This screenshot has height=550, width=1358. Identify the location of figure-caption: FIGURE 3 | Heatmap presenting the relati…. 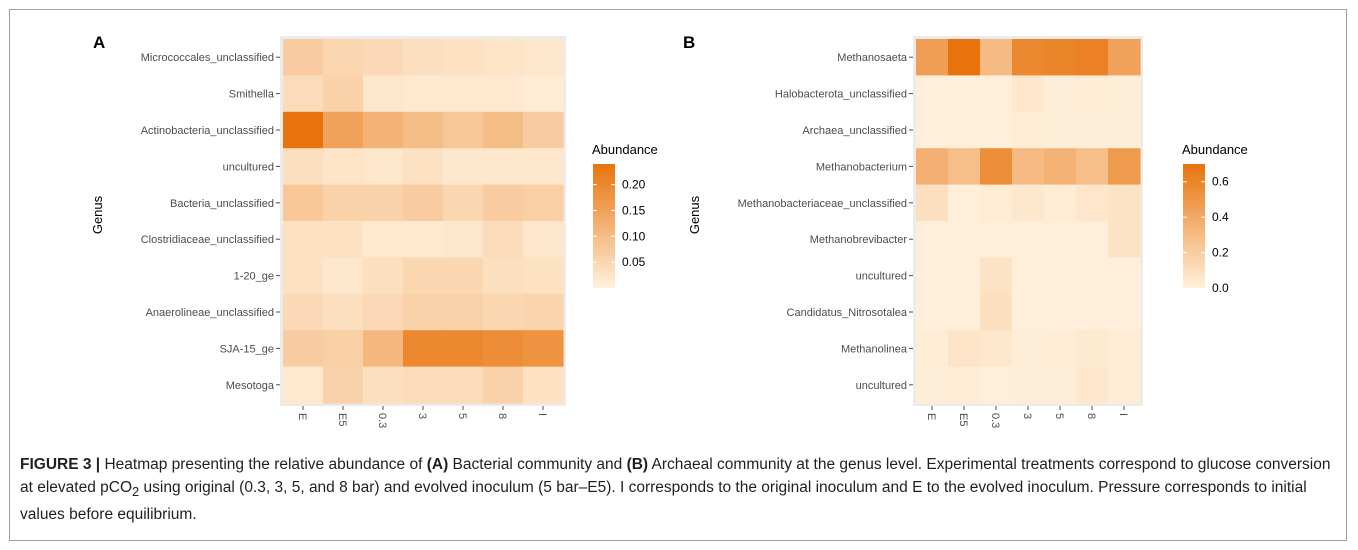
(680, 489).